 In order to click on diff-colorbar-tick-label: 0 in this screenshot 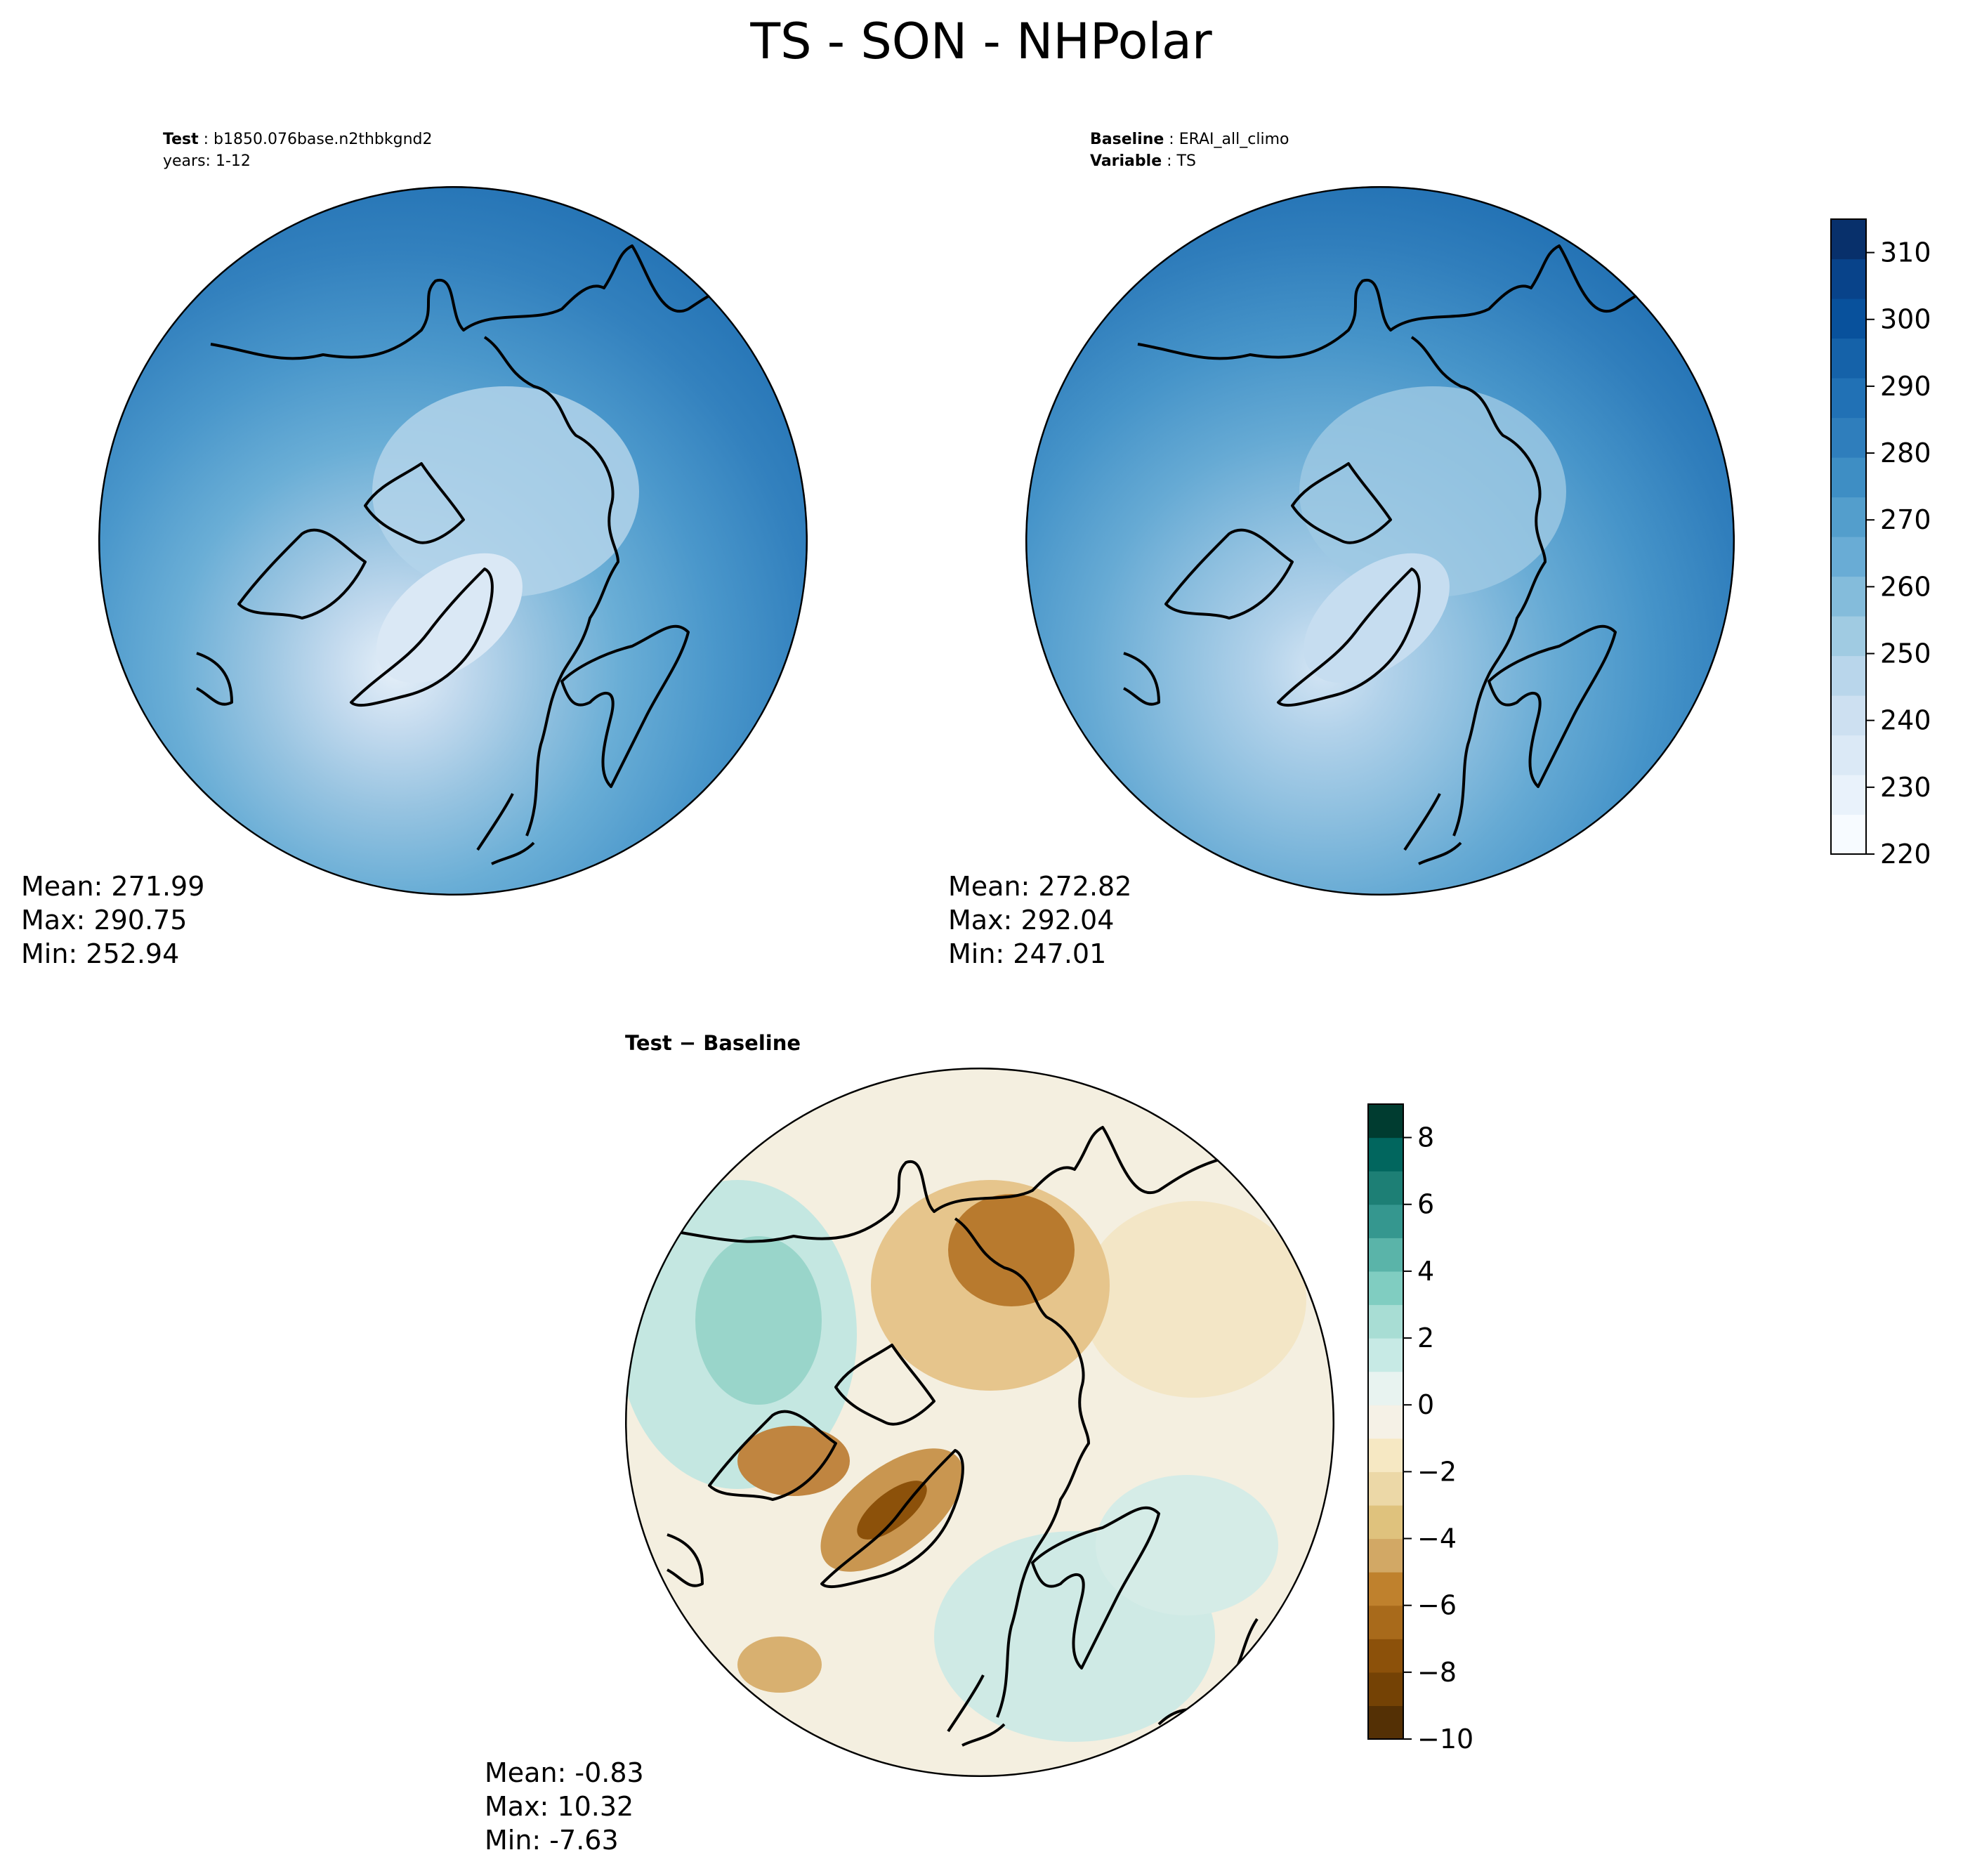, I will do `click(1425, 1405)`.